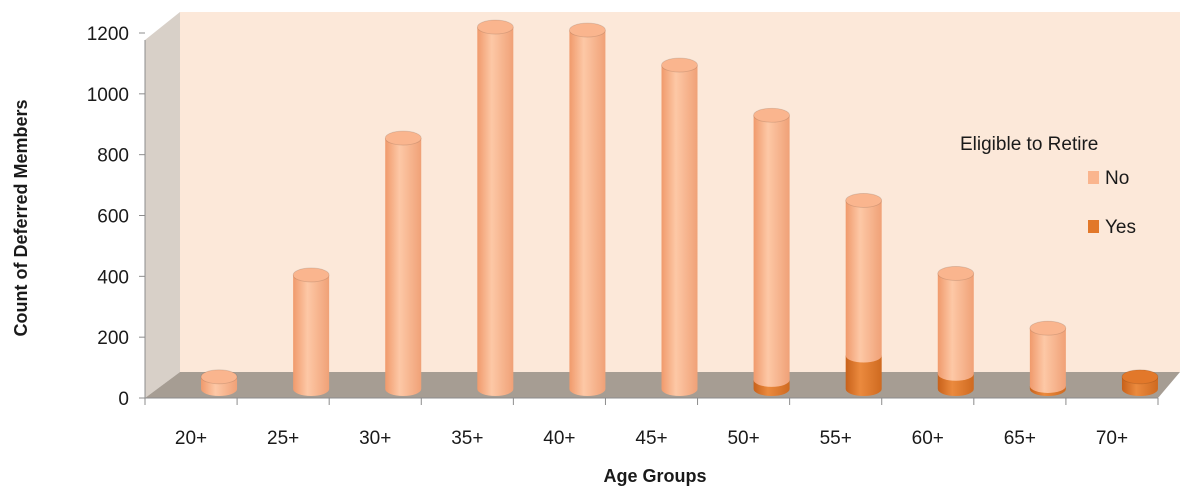 The image size is (1190, 493). Describe the element at coordinates (928, 438) in the screenshot. I see `x-tick-label: 60+` at that location.